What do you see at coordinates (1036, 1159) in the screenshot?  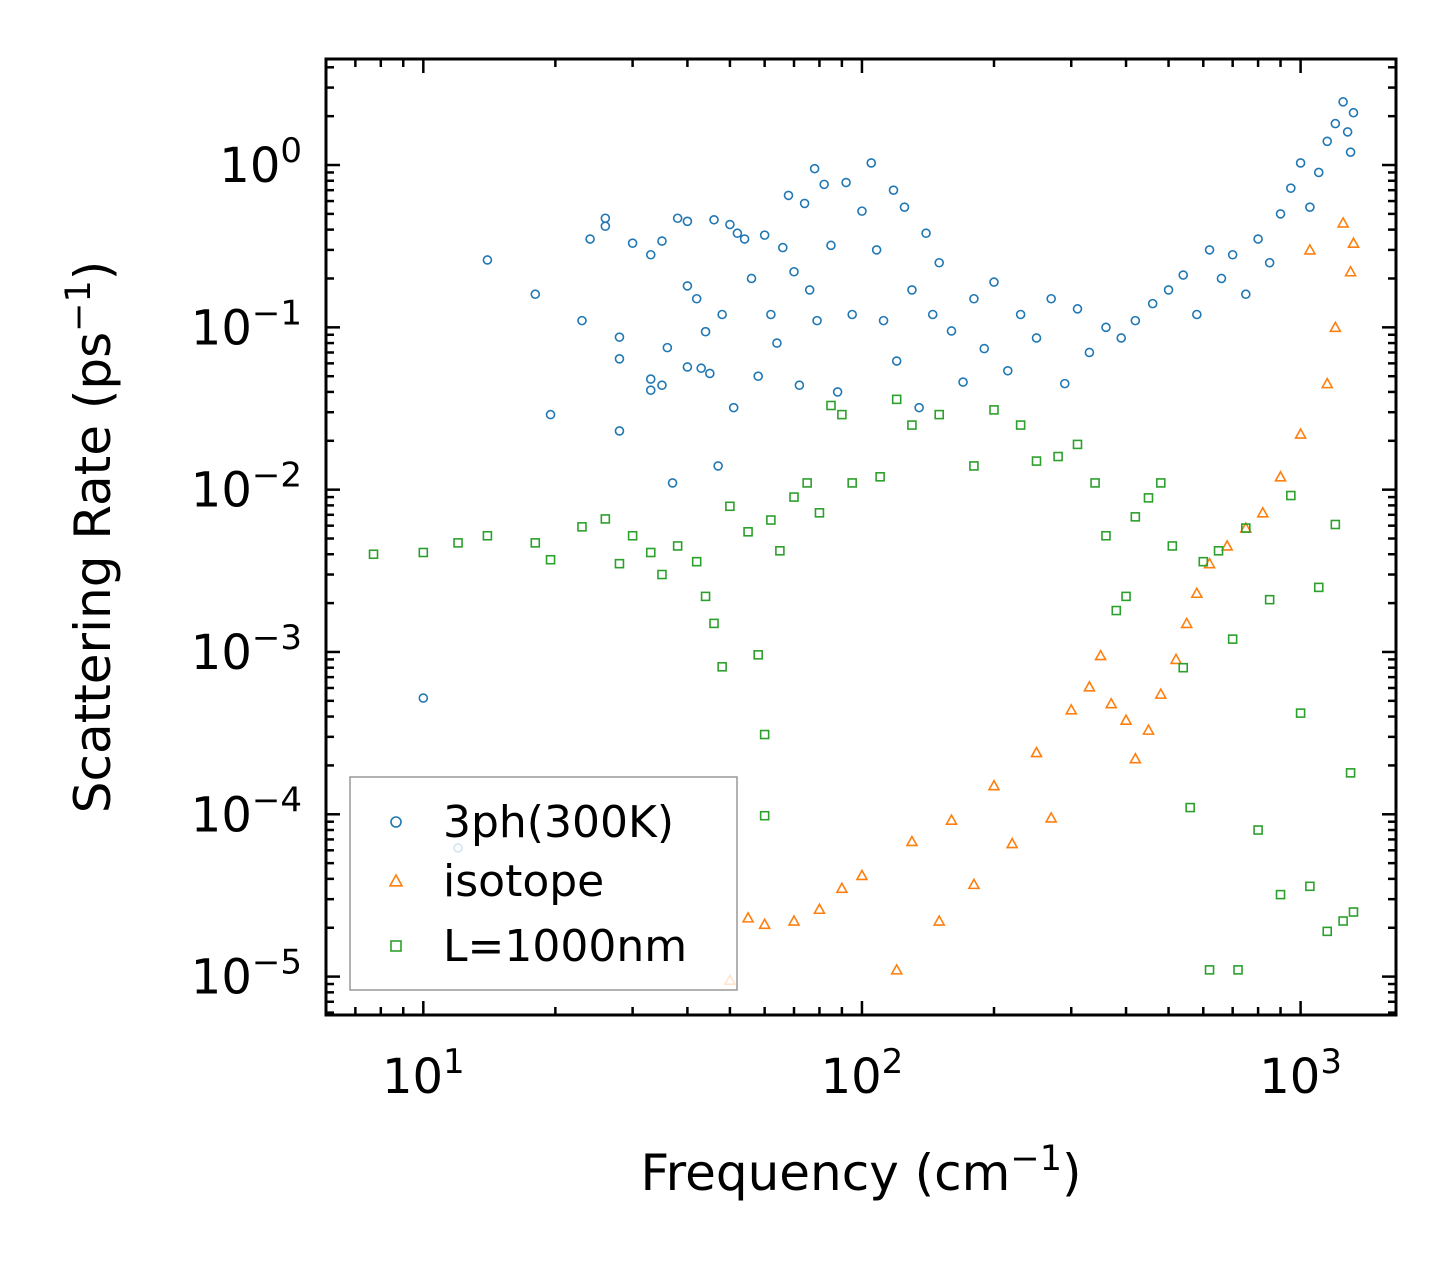 I see `x-axis-label-exponent: −1` at bounding box center [1036, 1159].